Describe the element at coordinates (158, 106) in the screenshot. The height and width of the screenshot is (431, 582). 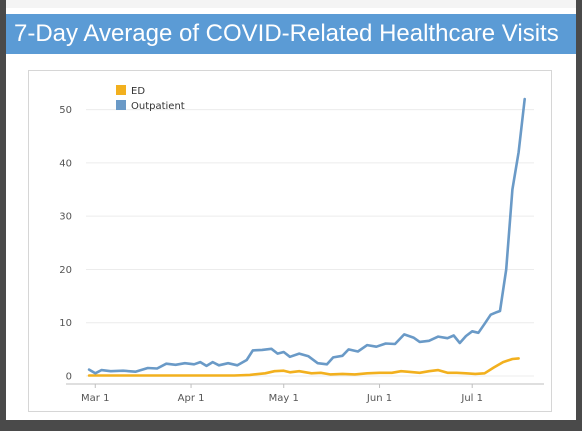
I see `legend-label: Outpatient` at that location.